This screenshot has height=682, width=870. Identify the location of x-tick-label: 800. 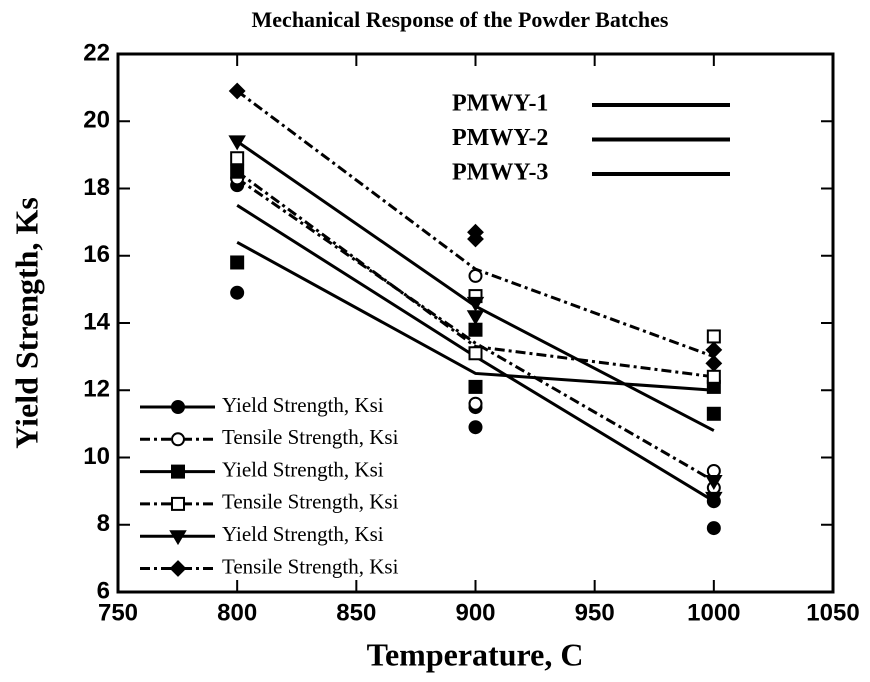
(237, 612).